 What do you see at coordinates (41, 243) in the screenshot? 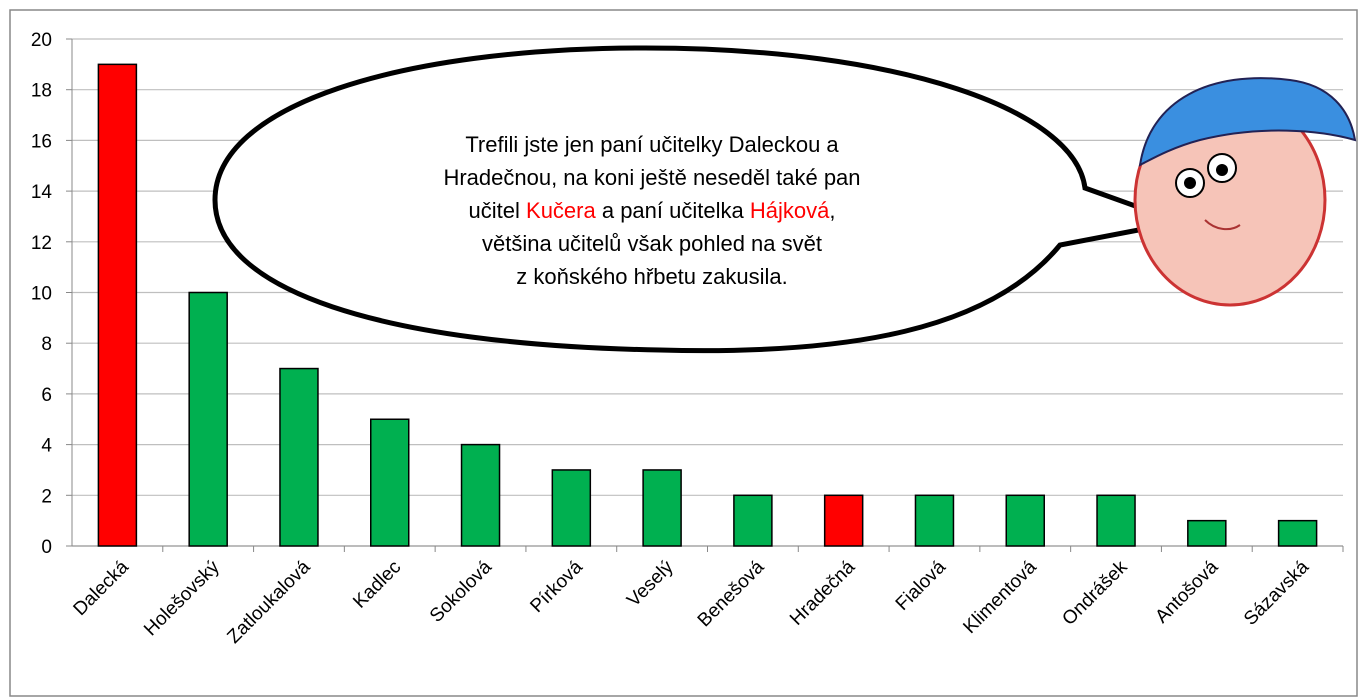
I see `y-tick-label: 12` at bounding box center [41, 243].